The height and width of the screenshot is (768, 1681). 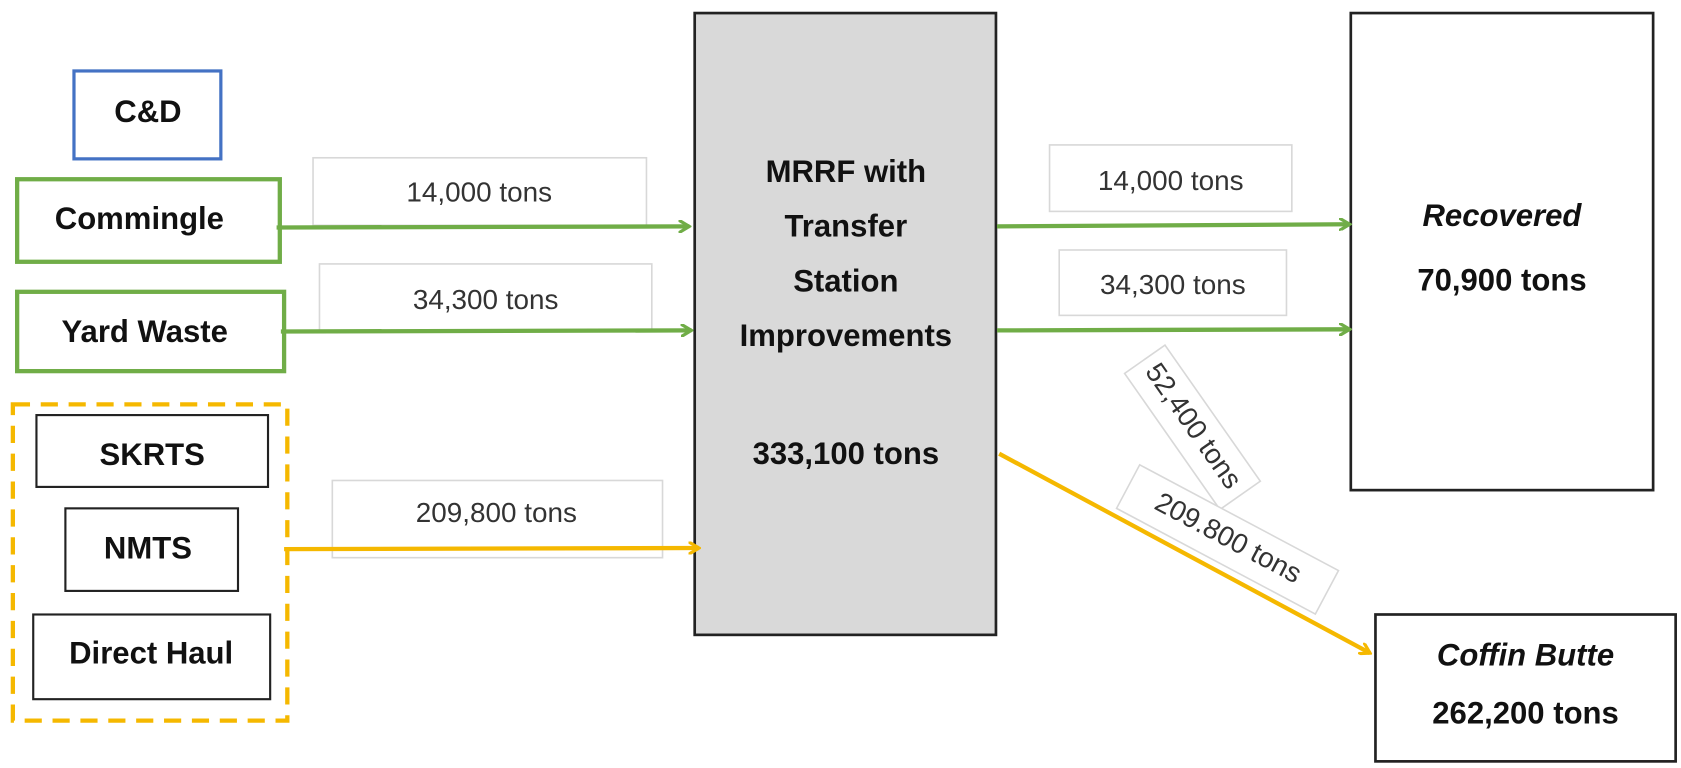 I want to click on cd-label: C&D, so click(x=147, y=111).